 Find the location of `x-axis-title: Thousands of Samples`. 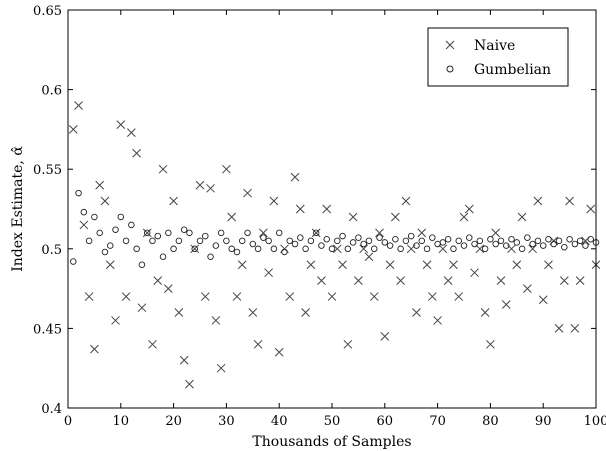

x-axis-title: Thousands of Samples is located at coordinates (331, 442).